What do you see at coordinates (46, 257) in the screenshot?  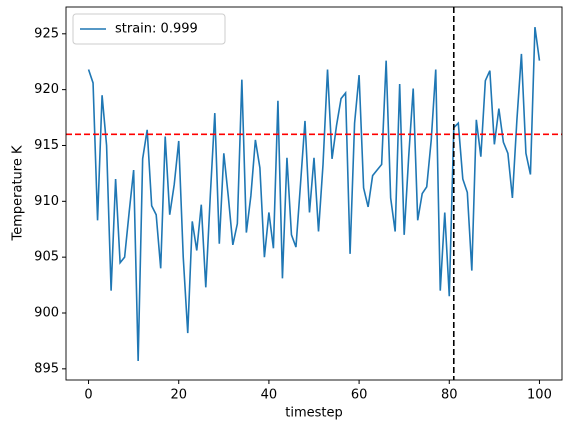 I see `y-tick-label: 905` at bounding box center [46, 257].